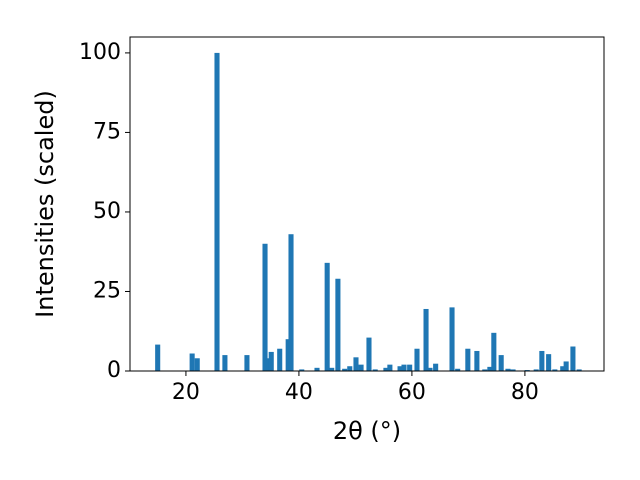 The image size is (640, 480). What do you see at coordinates (107, 211) in the screenshot?
I see `y-tick-label: 50` at bounding box center [107, 211].